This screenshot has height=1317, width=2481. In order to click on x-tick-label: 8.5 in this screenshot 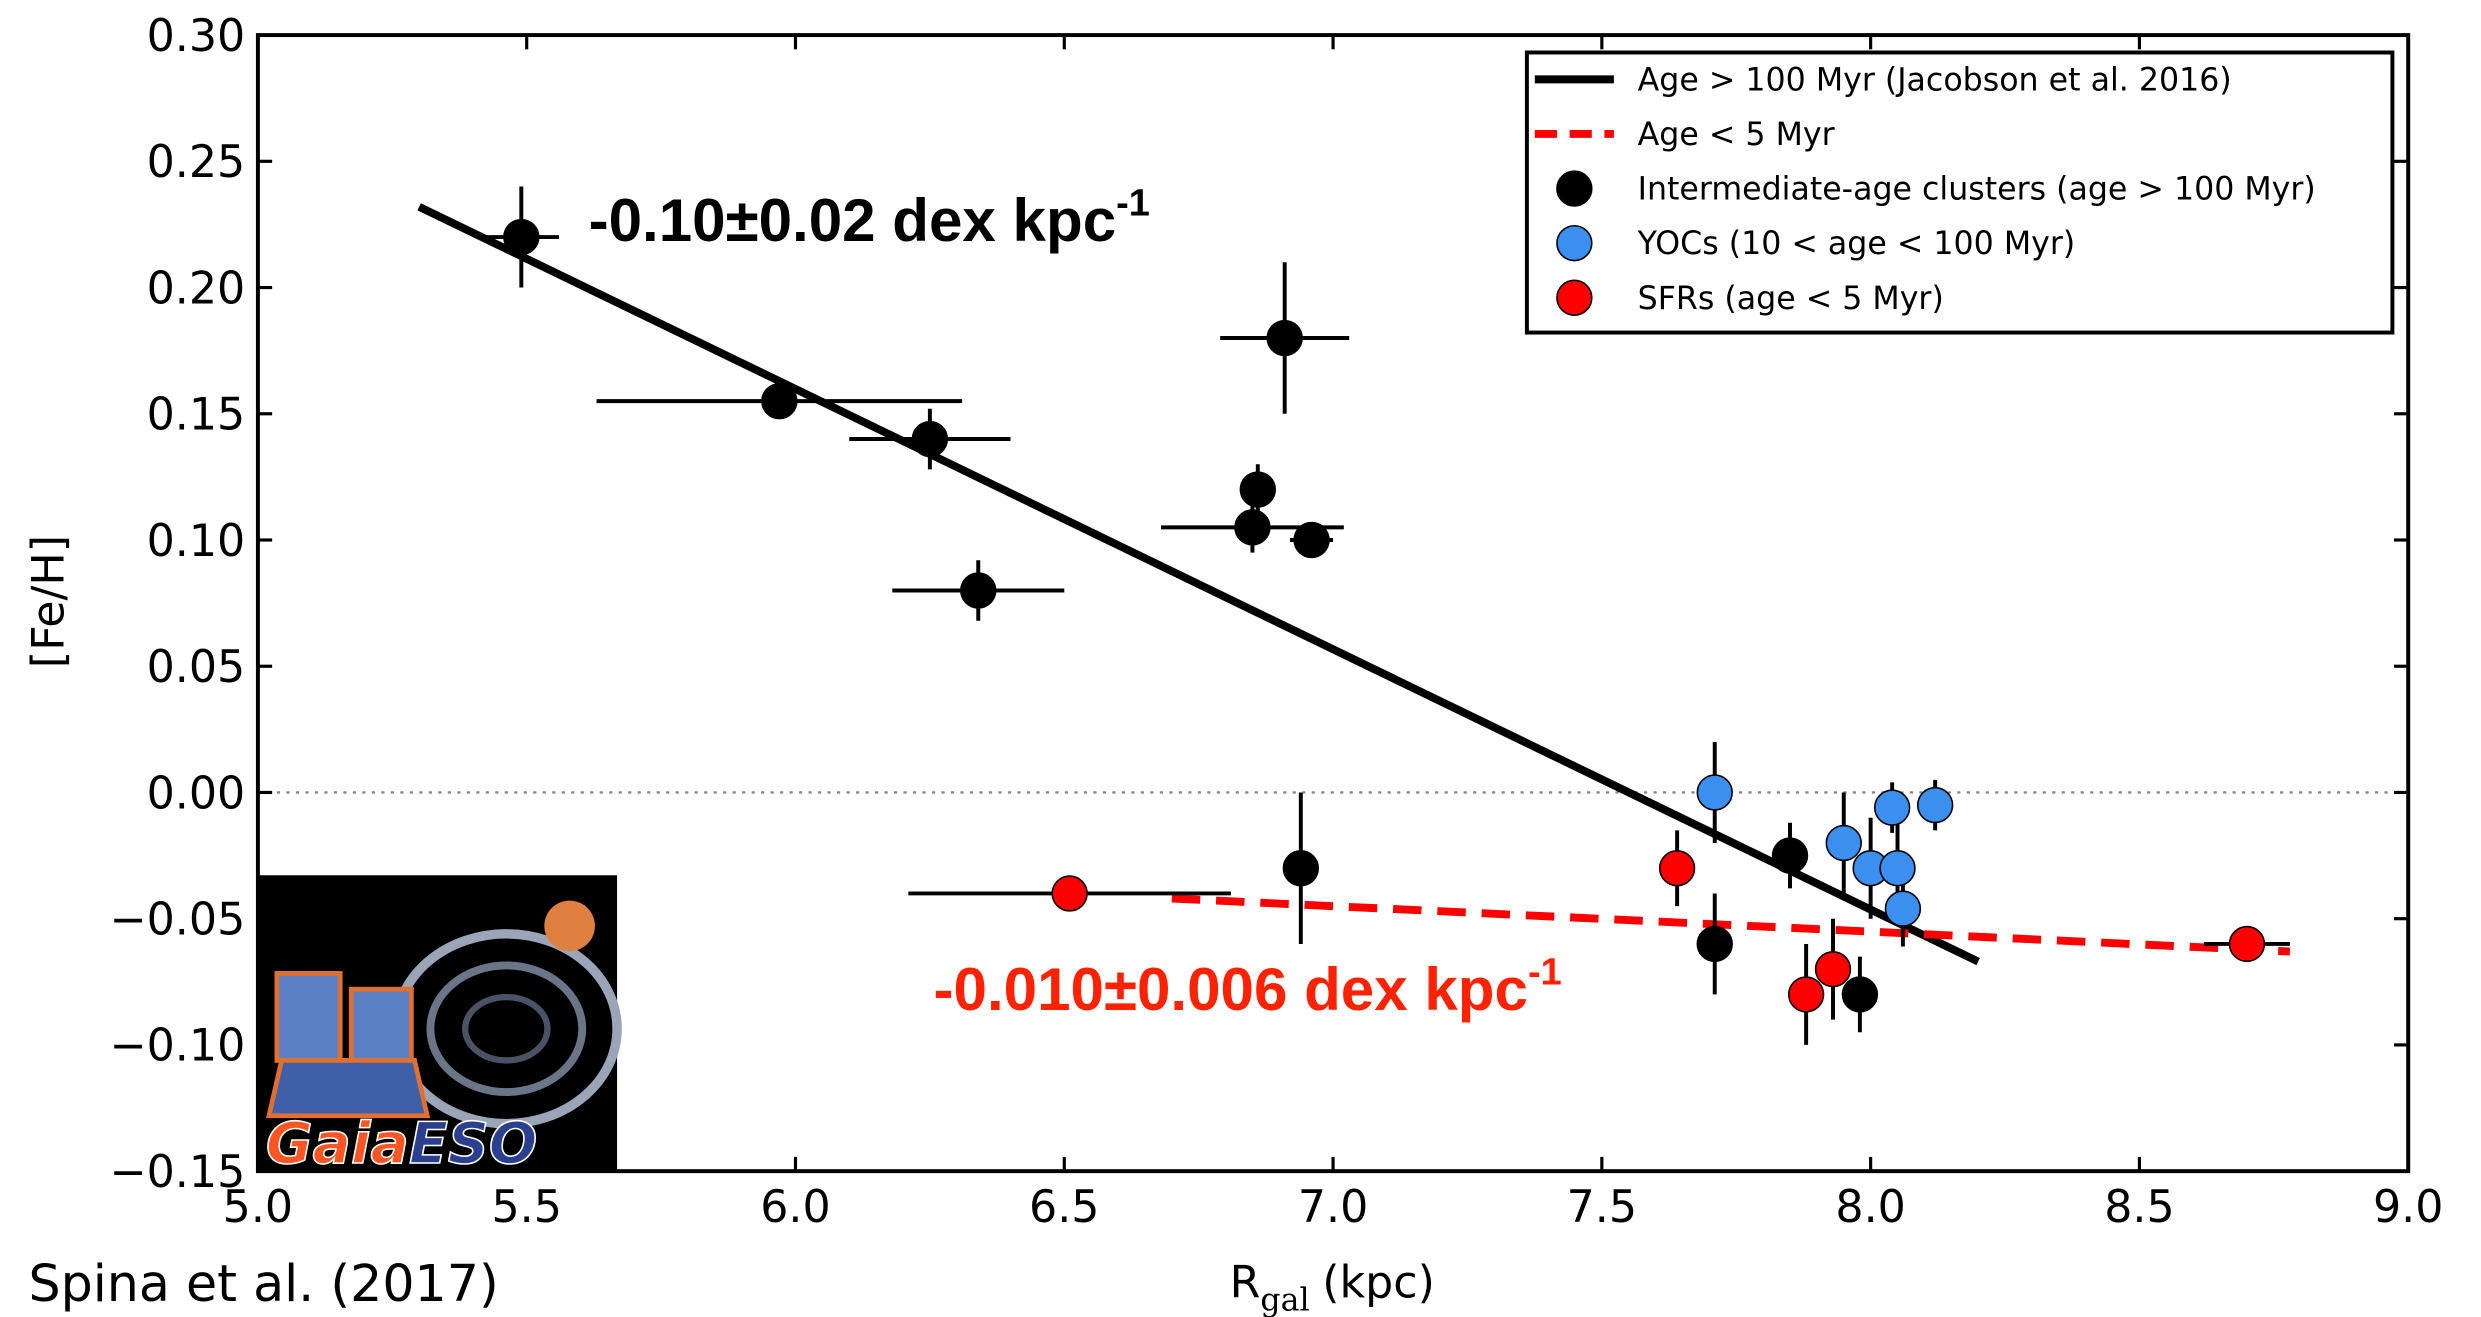, I will do `click(2139, 1207)`.